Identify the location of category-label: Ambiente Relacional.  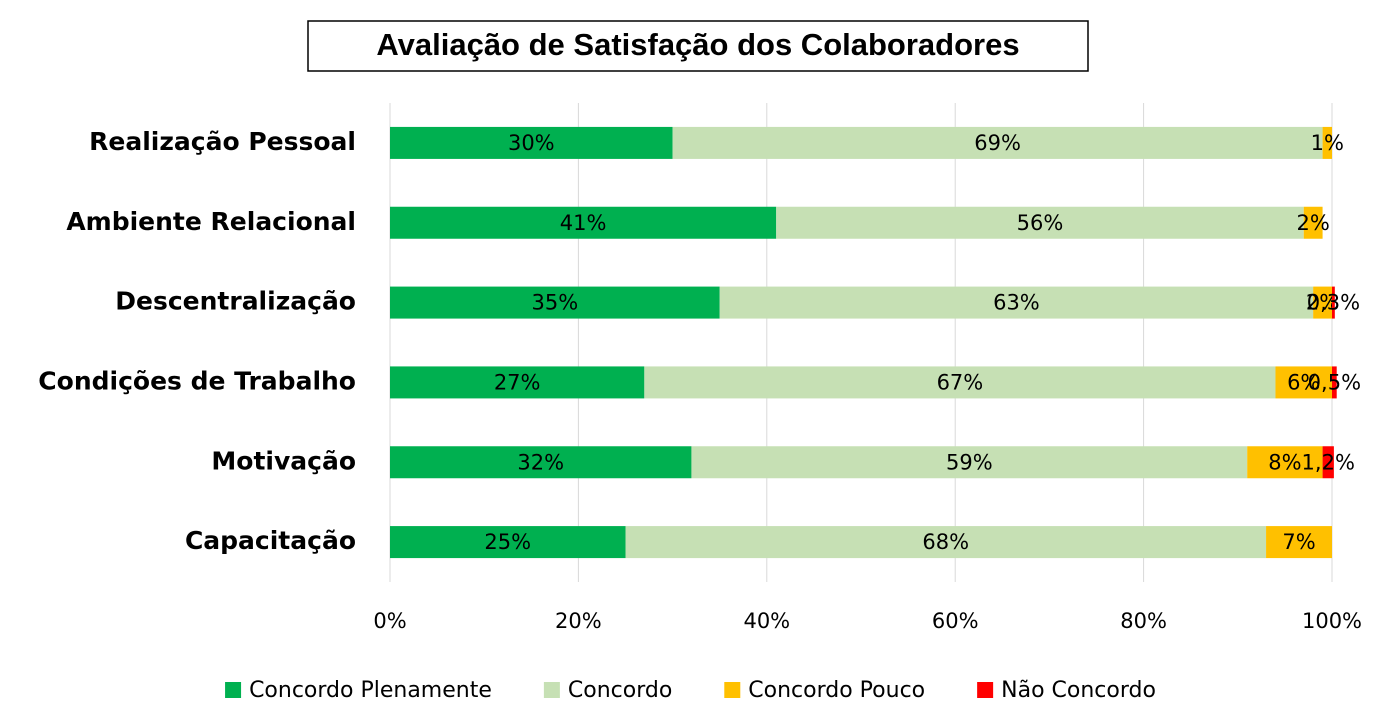
(211, 221).